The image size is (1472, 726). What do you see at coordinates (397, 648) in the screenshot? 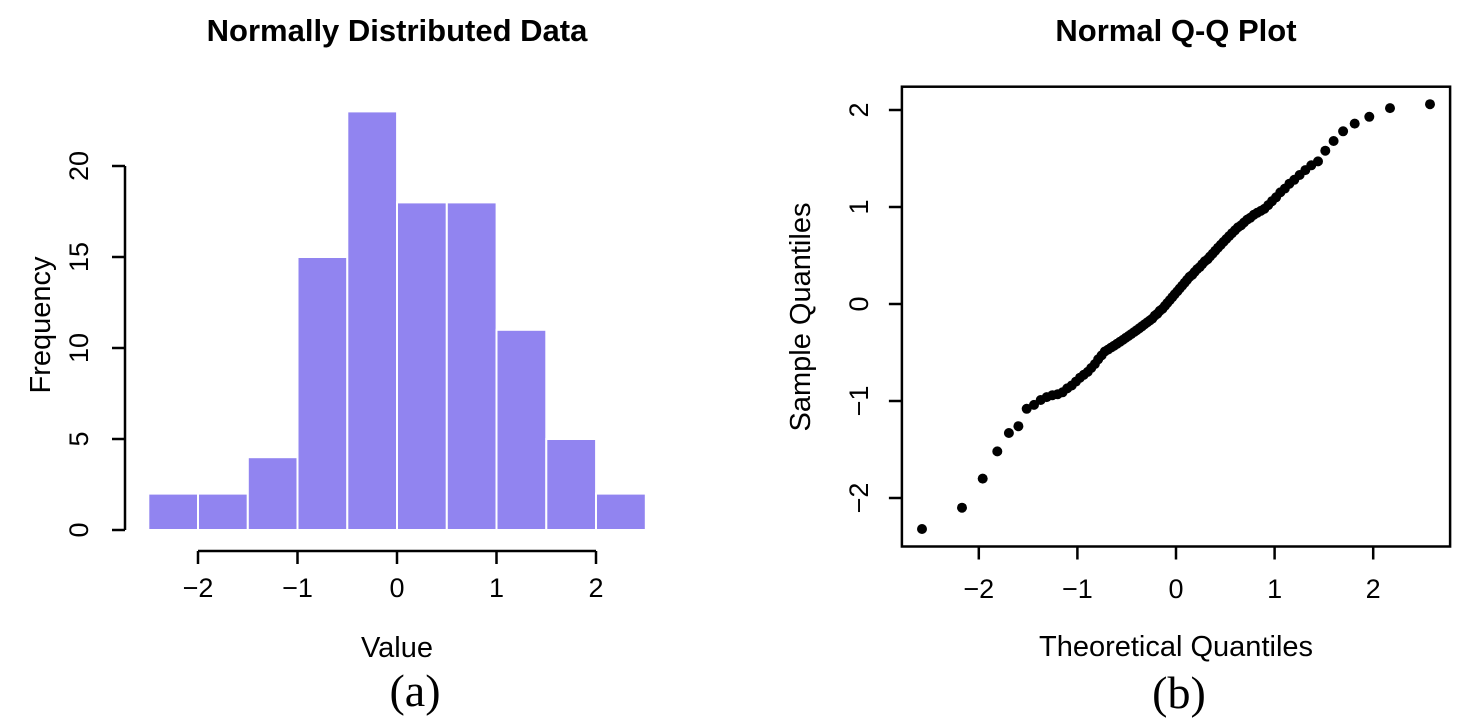
I see `histogram-x-axis-label: Value` at bounding box center [397, 648].